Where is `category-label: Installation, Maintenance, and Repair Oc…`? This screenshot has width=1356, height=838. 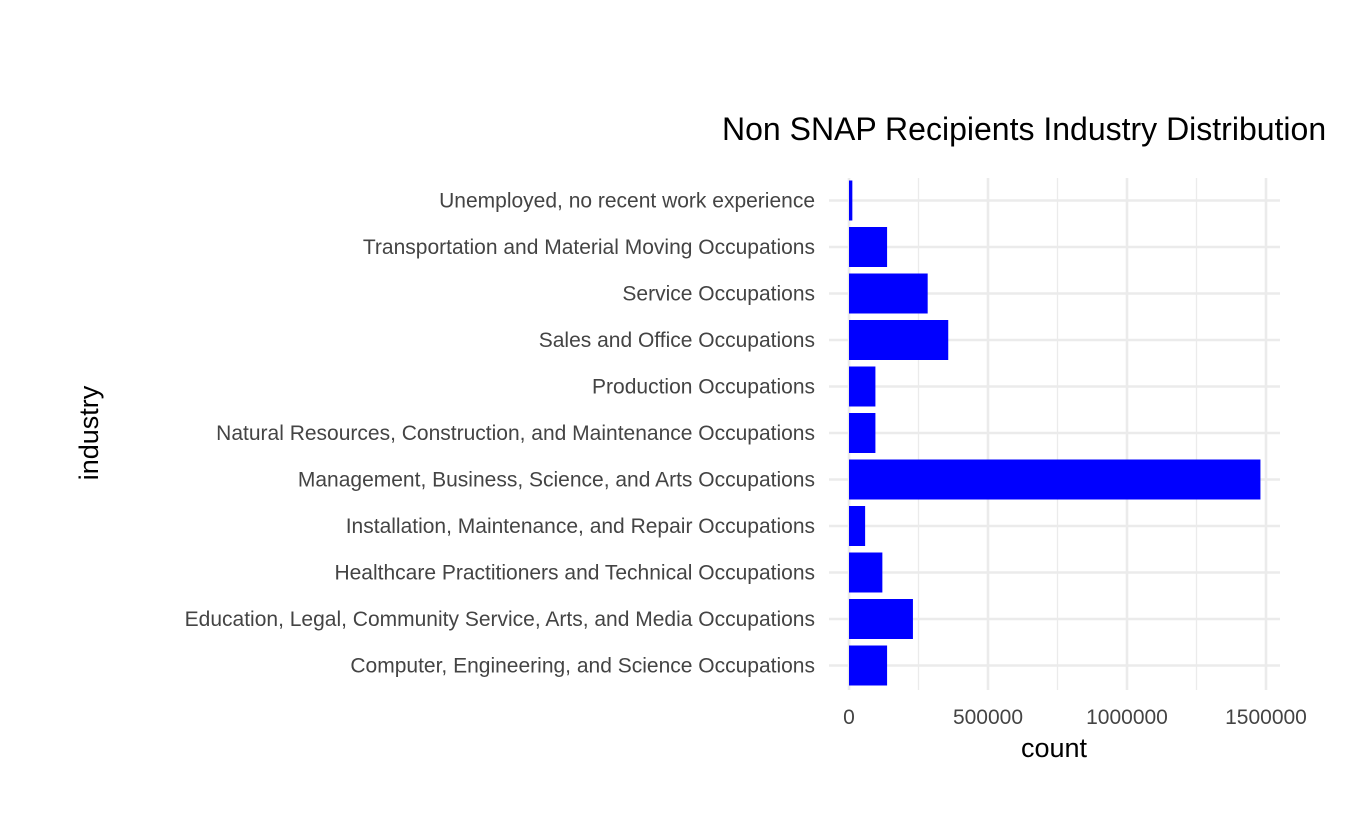 category-label: Installation, Maintenance, and Repair Oc… is located at coordinates (580, 526).